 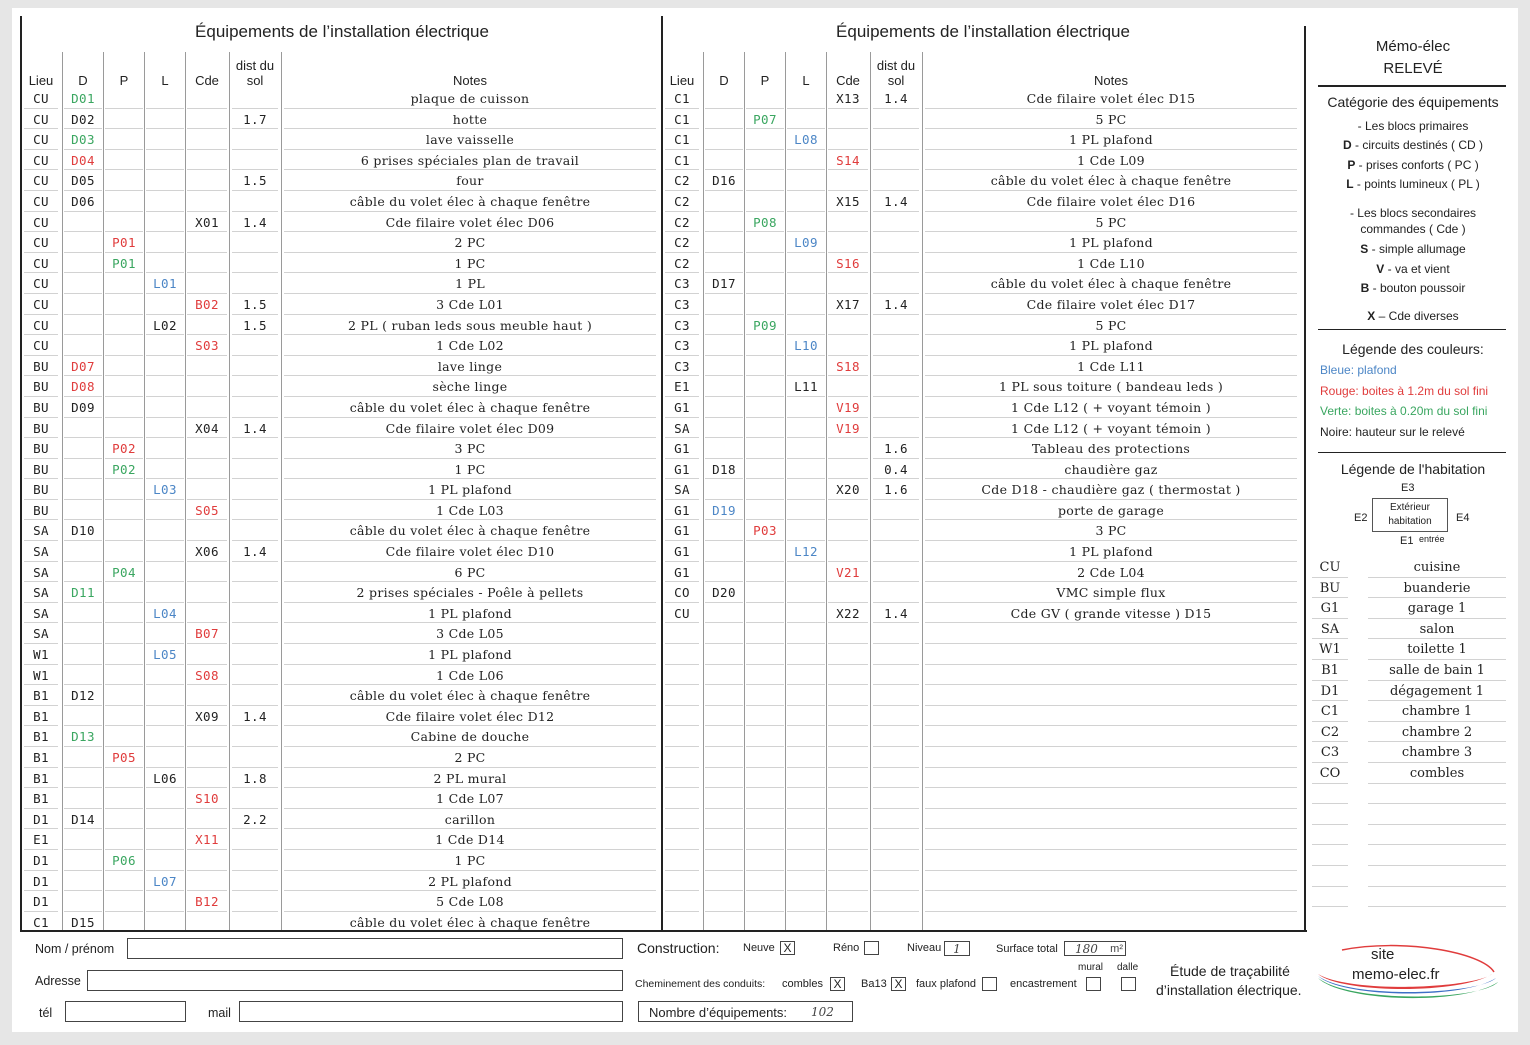 I want to click on faux-plafond-checkbox, so click(x=989, y=984).